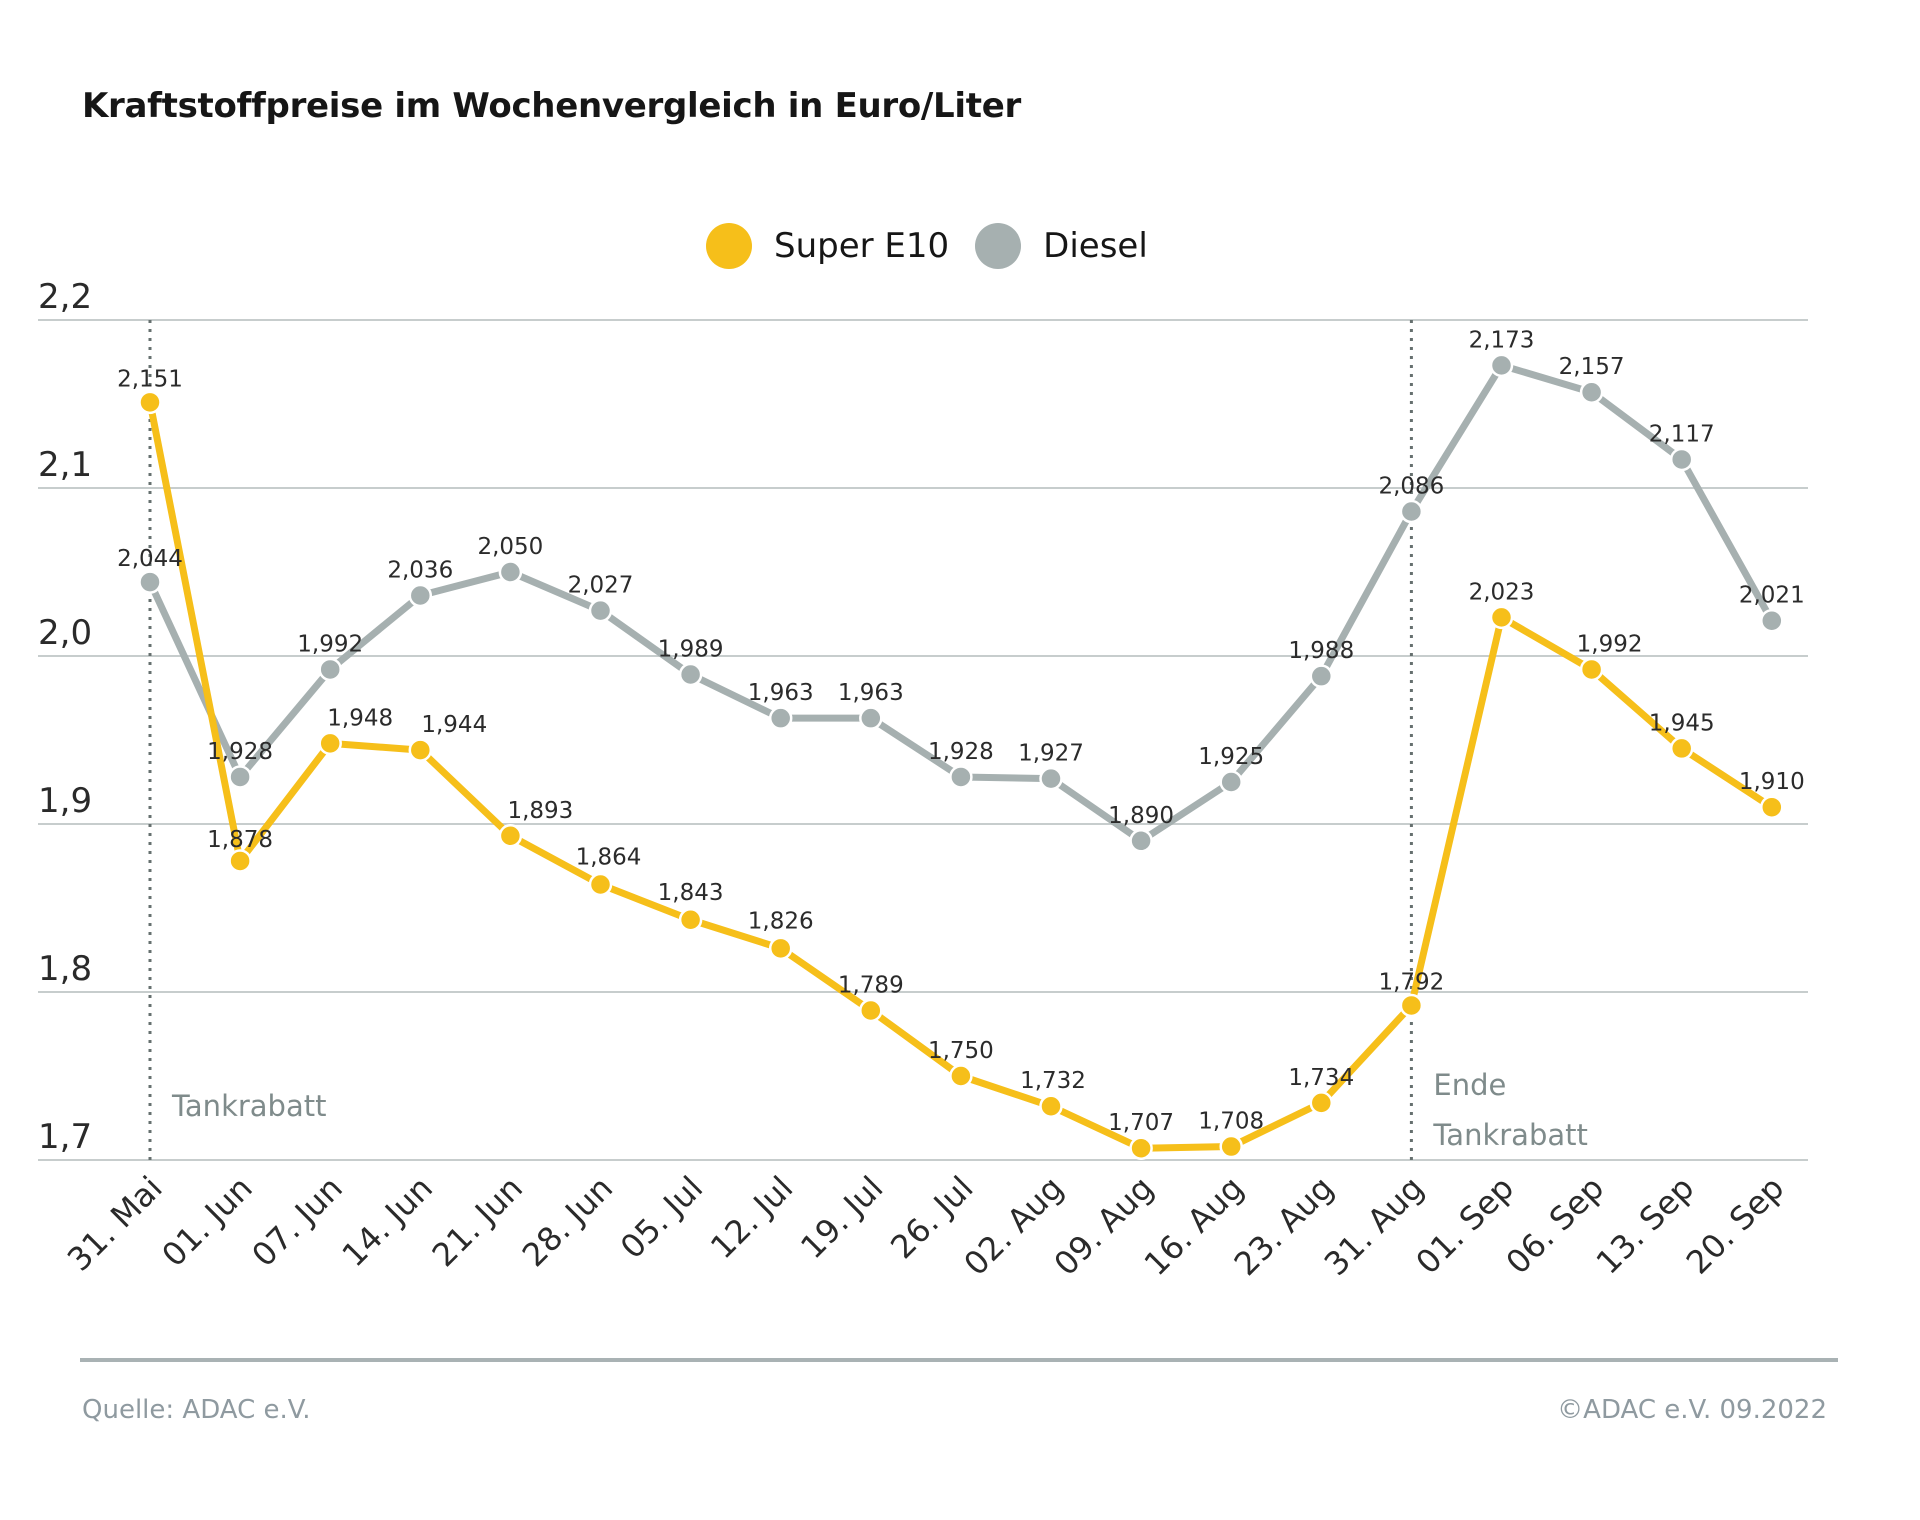  What do you see at coordinates (206, 1221) in the screenshot?
I see `x-tick-label: 01. Jun` at bounding box center [206, 1221].